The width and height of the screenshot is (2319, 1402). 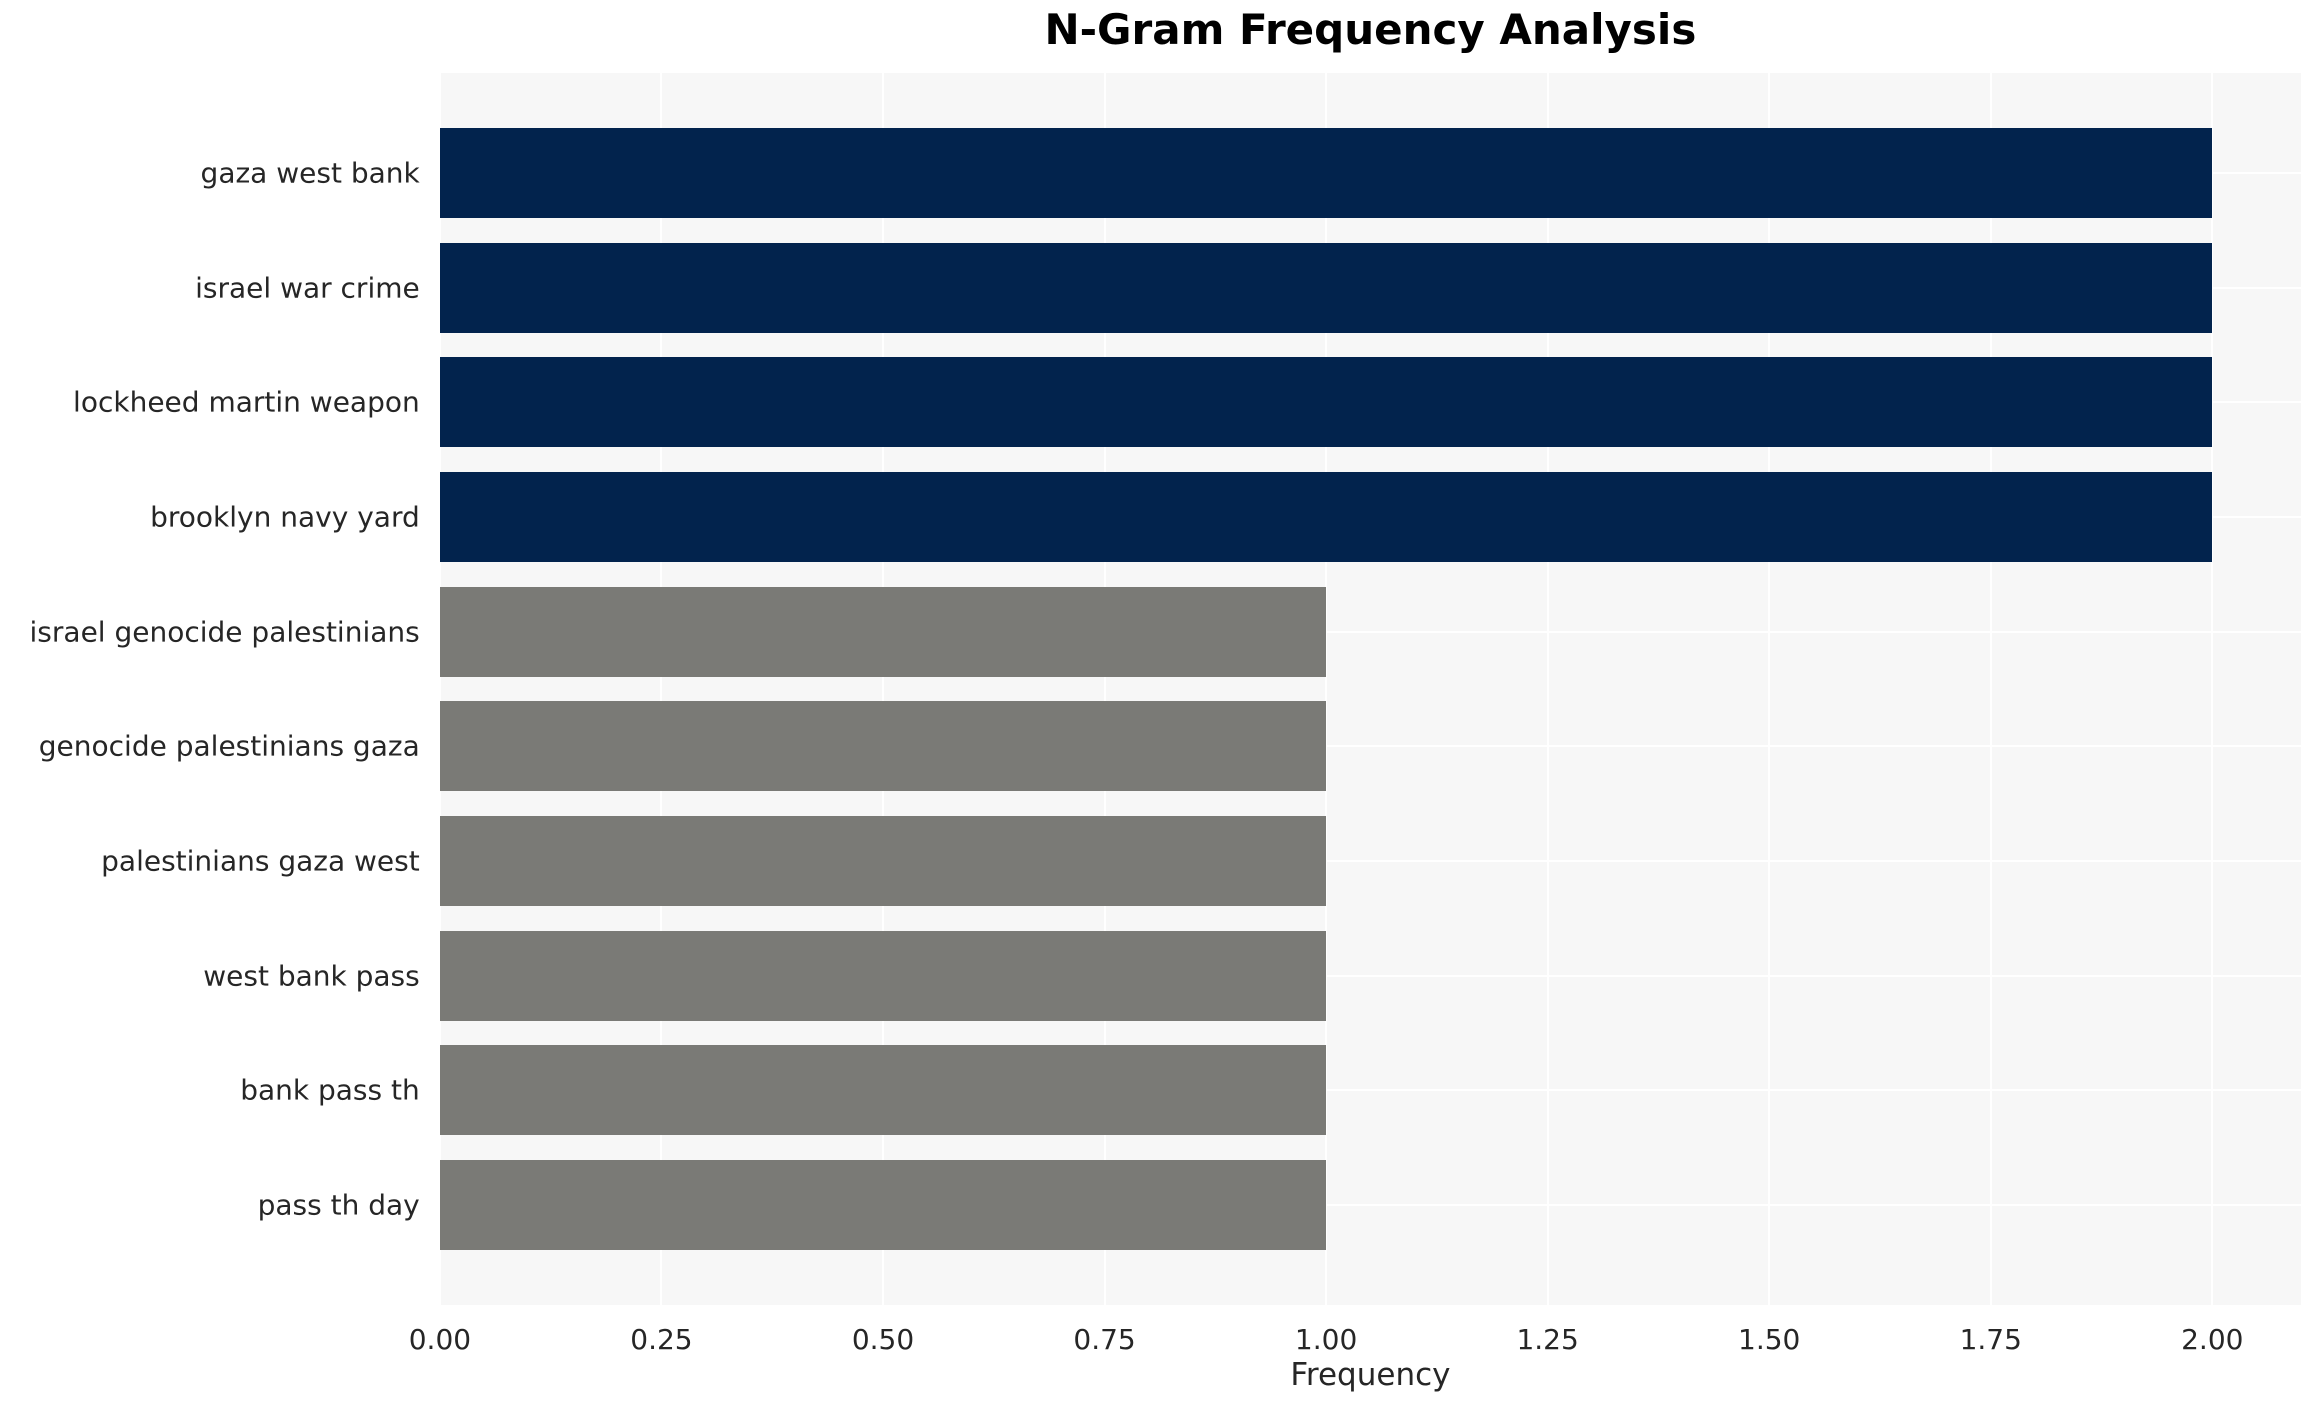 I want to click on y-tick-label: lockheed martin weapon, so click(x=246, y=402).